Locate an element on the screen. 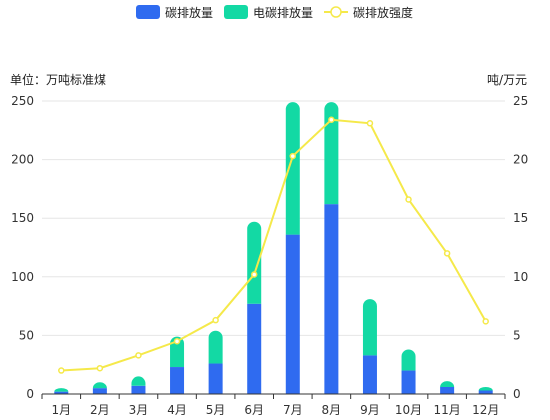  x-tick-label: 1月 is located at coordinates (61, 410).